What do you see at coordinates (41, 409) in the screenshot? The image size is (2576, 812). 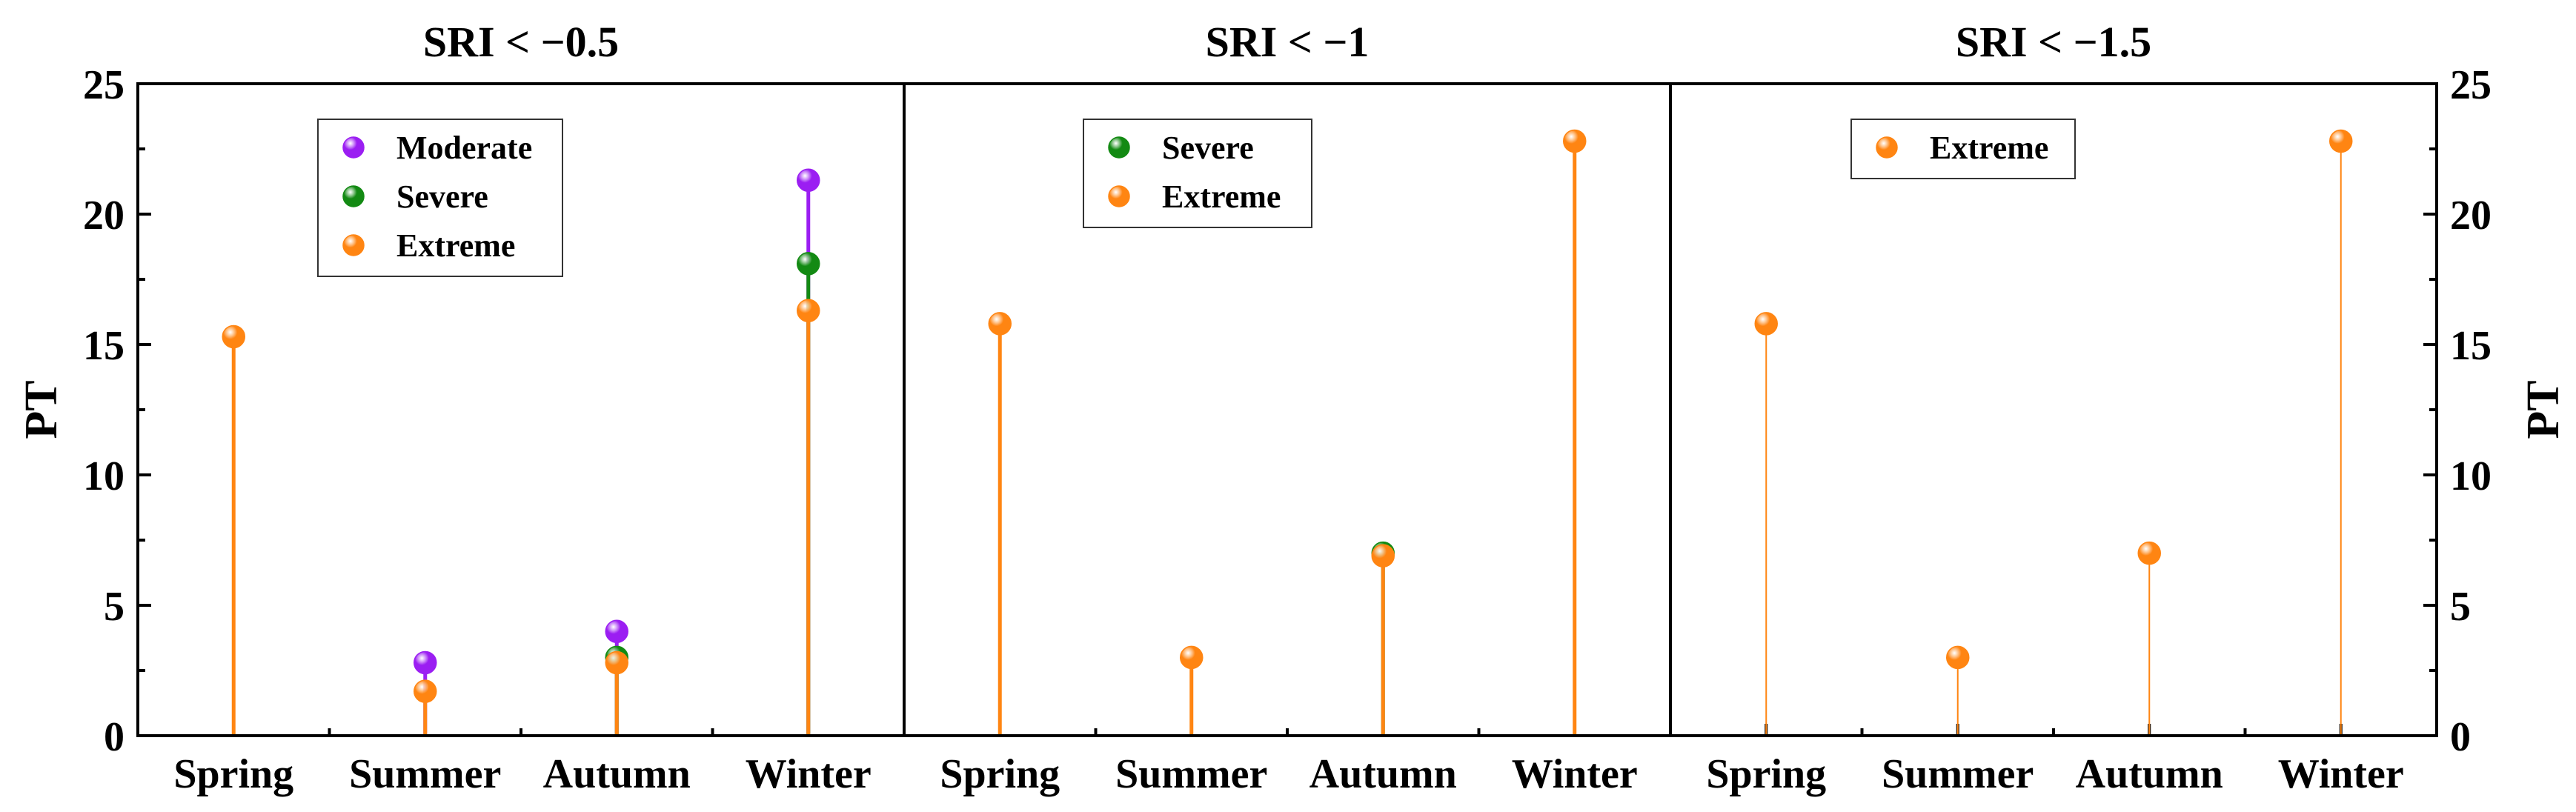 I see `y-axis-label-left: PT` at bounding box center [41, 409].